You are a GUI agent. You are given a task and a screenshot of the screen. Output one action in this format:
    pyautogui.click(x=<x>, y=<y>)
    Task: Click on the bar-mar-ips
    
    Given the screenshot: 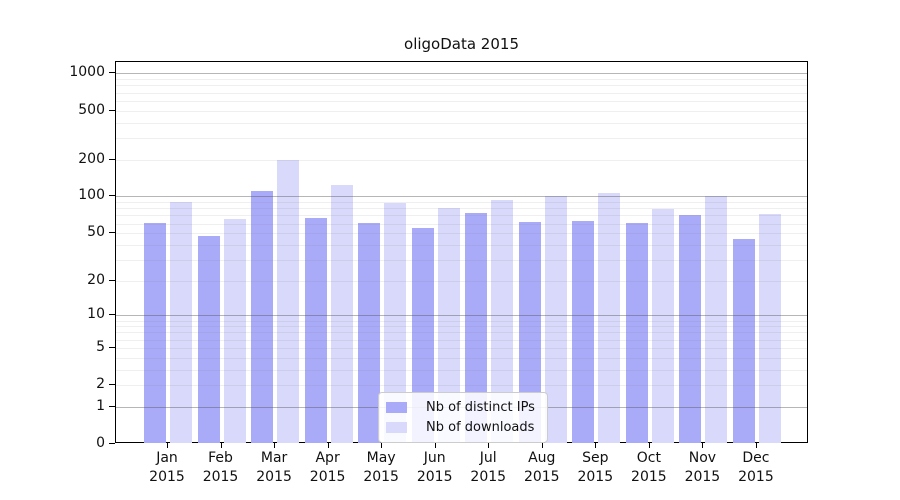 What is the action you would take?
    pyautogui.click(x=262, y=317)
    